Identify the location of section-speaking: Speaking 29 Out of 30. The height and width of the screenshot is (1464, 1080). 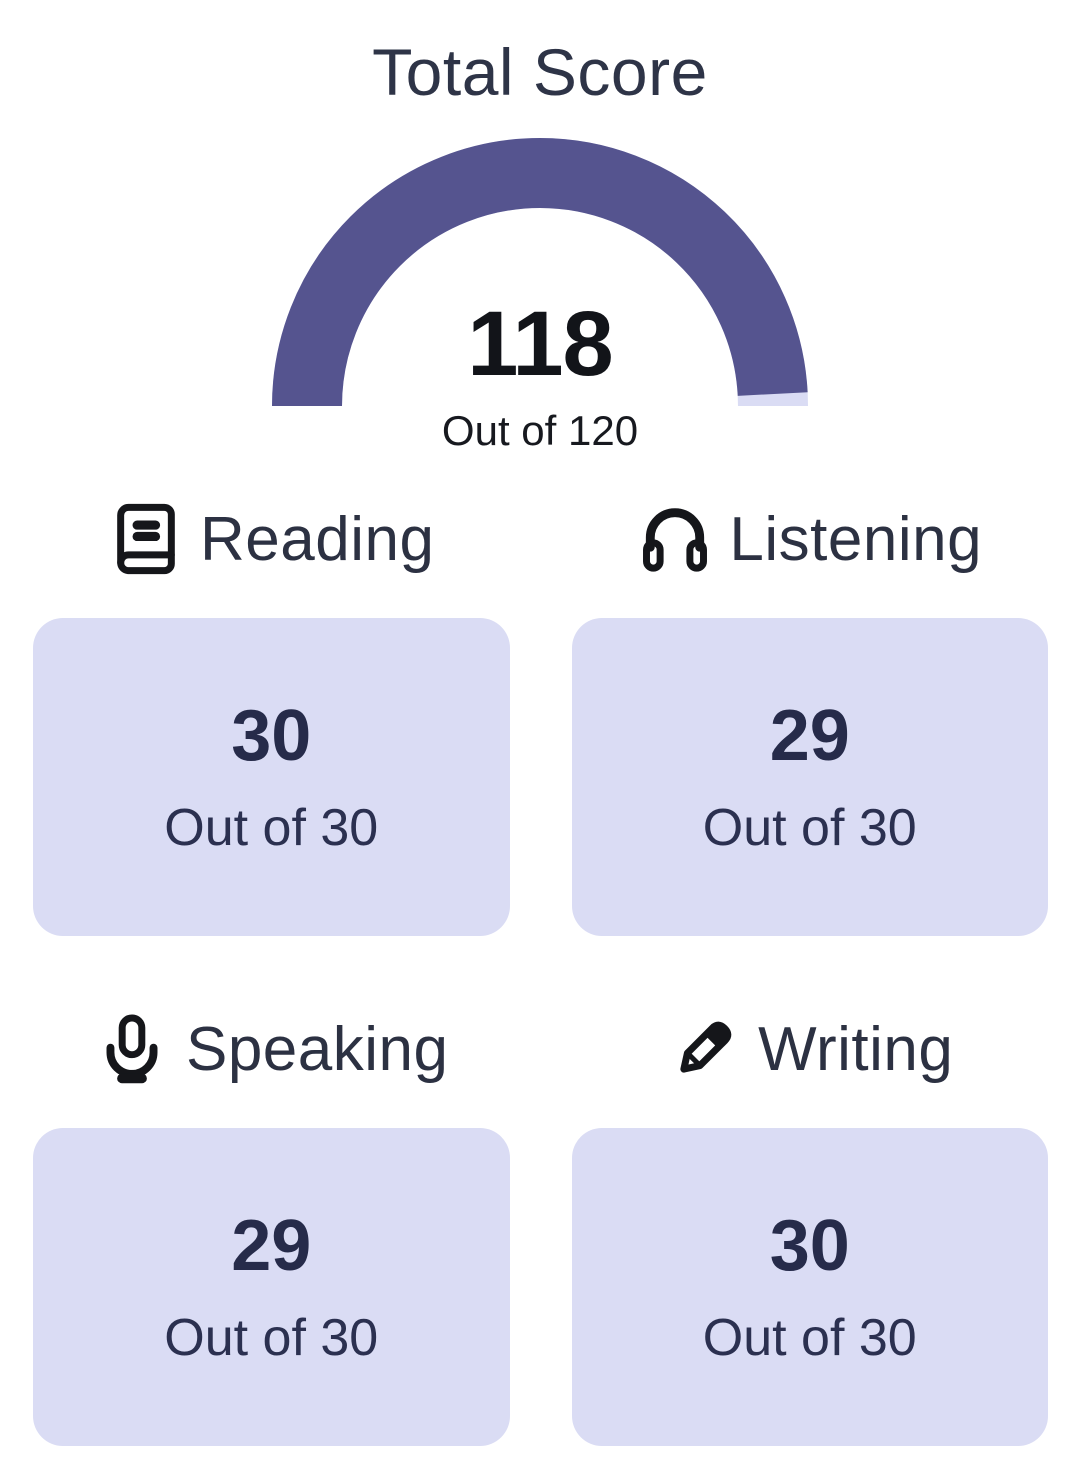
(271, 1226).